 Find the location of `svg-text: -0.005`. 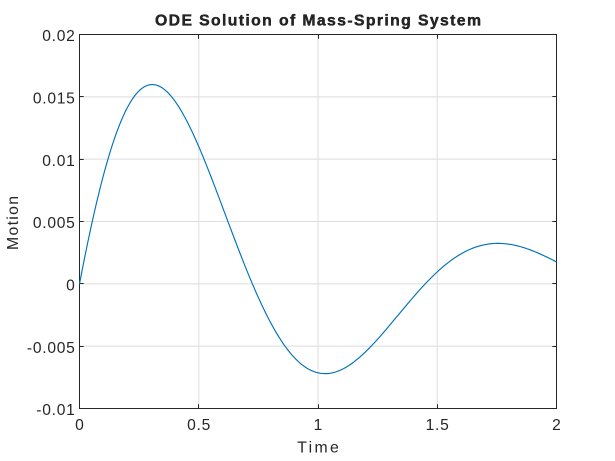

svg-text: -0.005 is located at coordinates (51, 348).